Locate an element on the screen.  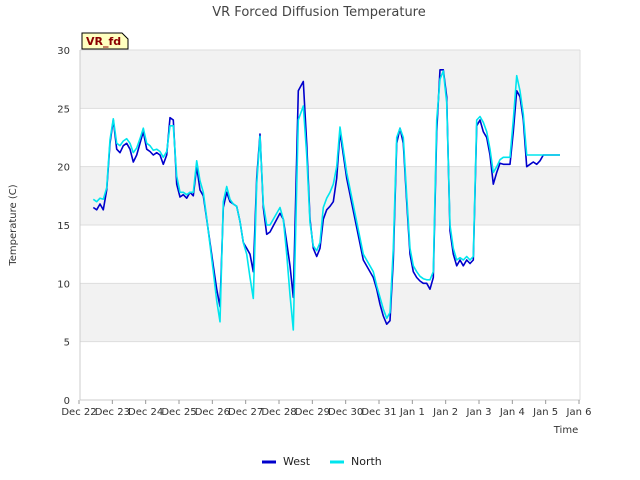
vr-fd-tag: VR_fd is located at coordinates (105, 41).